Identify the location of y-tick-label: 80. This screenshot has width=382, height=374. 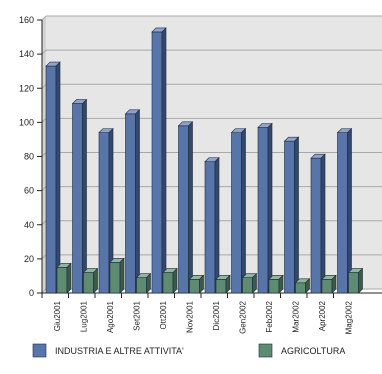
(29, 157).